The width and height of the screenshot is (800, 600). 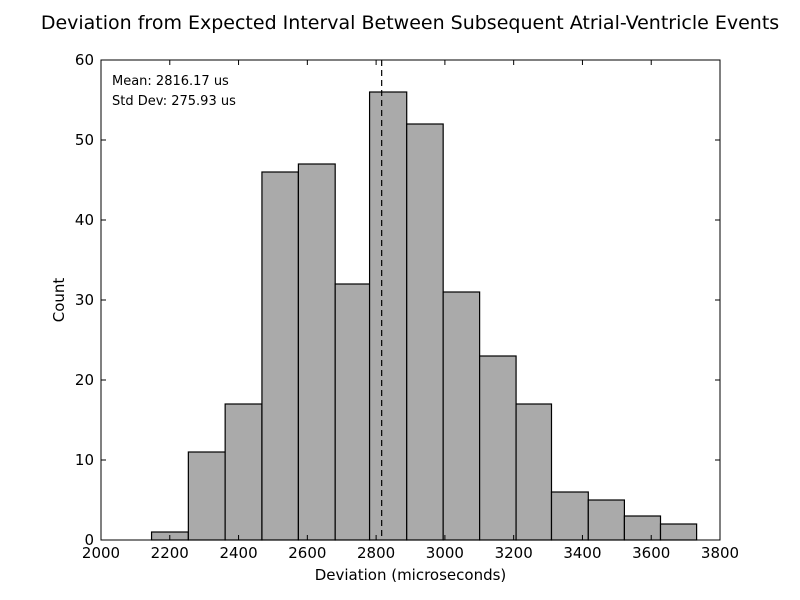 I want to click on x-tick-label: 3800, so click(x=720, y=553).